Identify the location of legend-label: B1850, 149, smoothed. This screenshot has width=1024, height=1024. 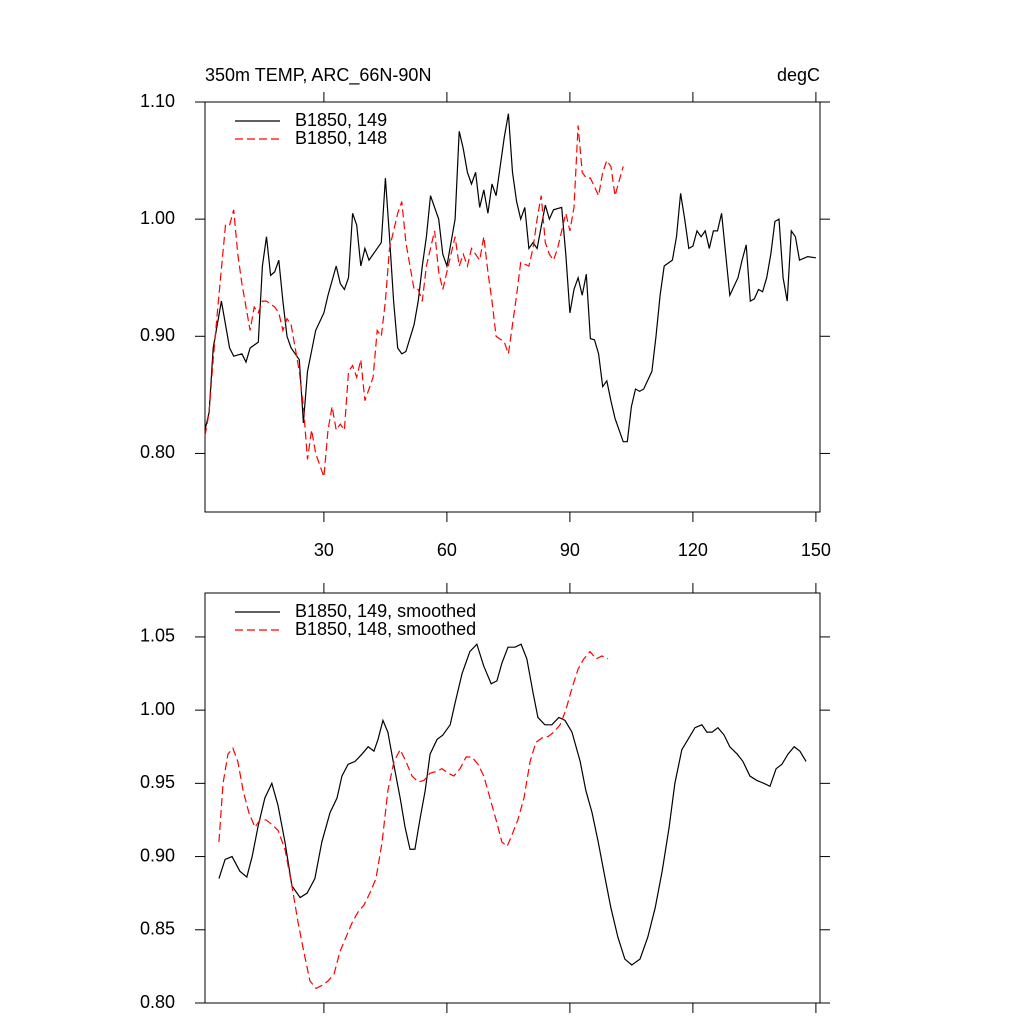
(385, 611).